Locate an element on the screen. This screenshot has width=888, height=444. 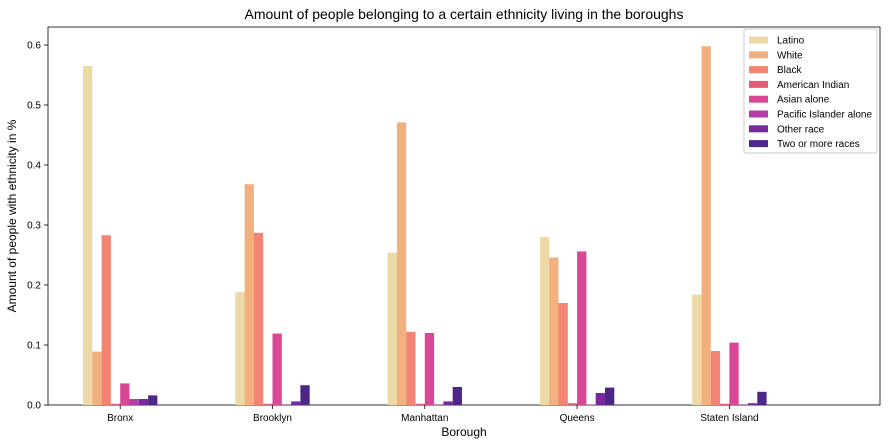
legend-label: Asian alone is located at coordinates (803, 100).